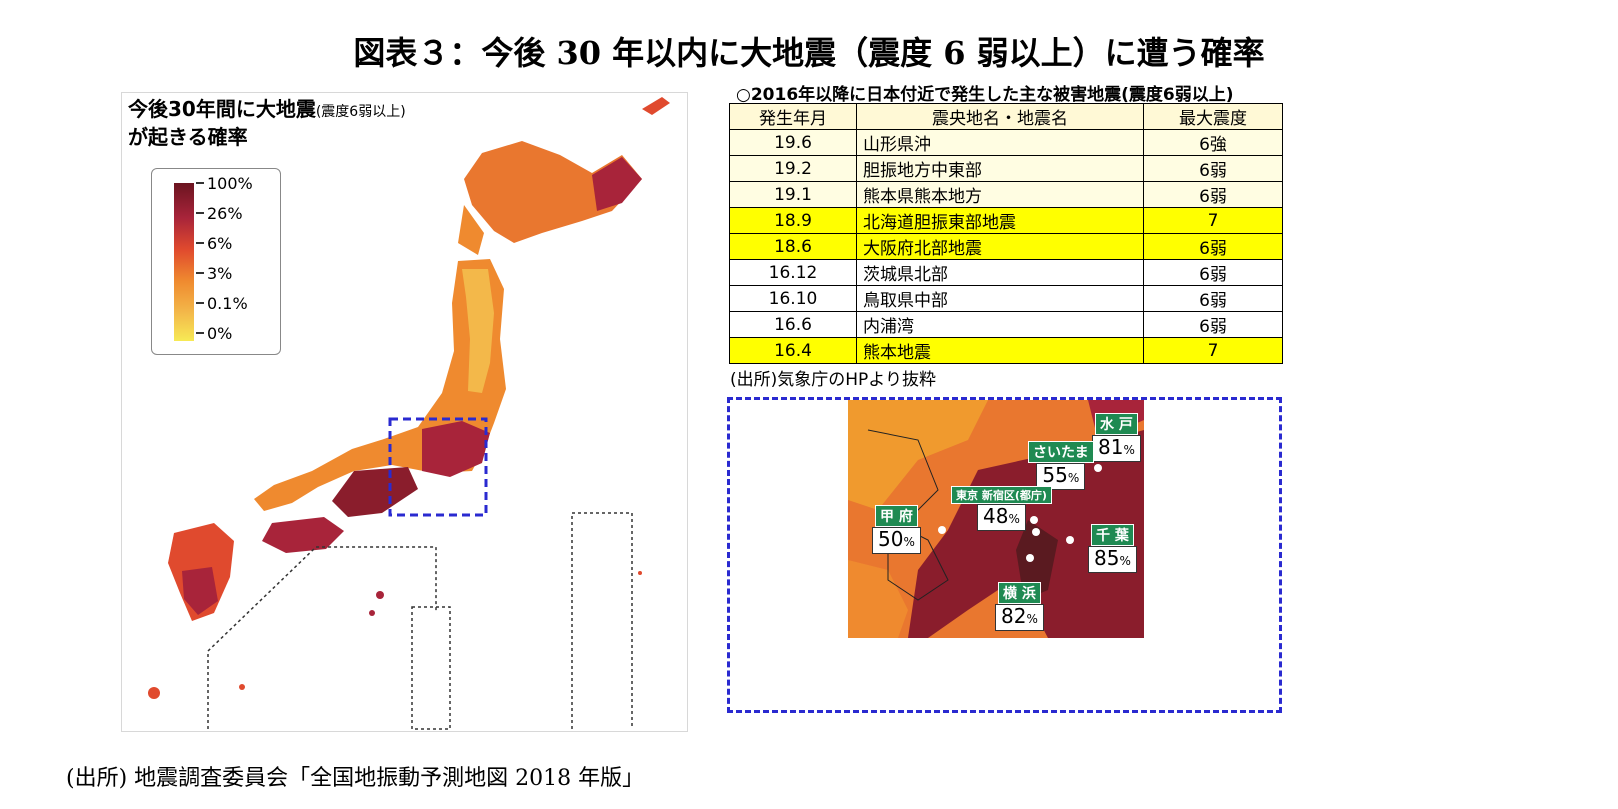  I want to click on city-probability: 85%, so click(1112, 559).